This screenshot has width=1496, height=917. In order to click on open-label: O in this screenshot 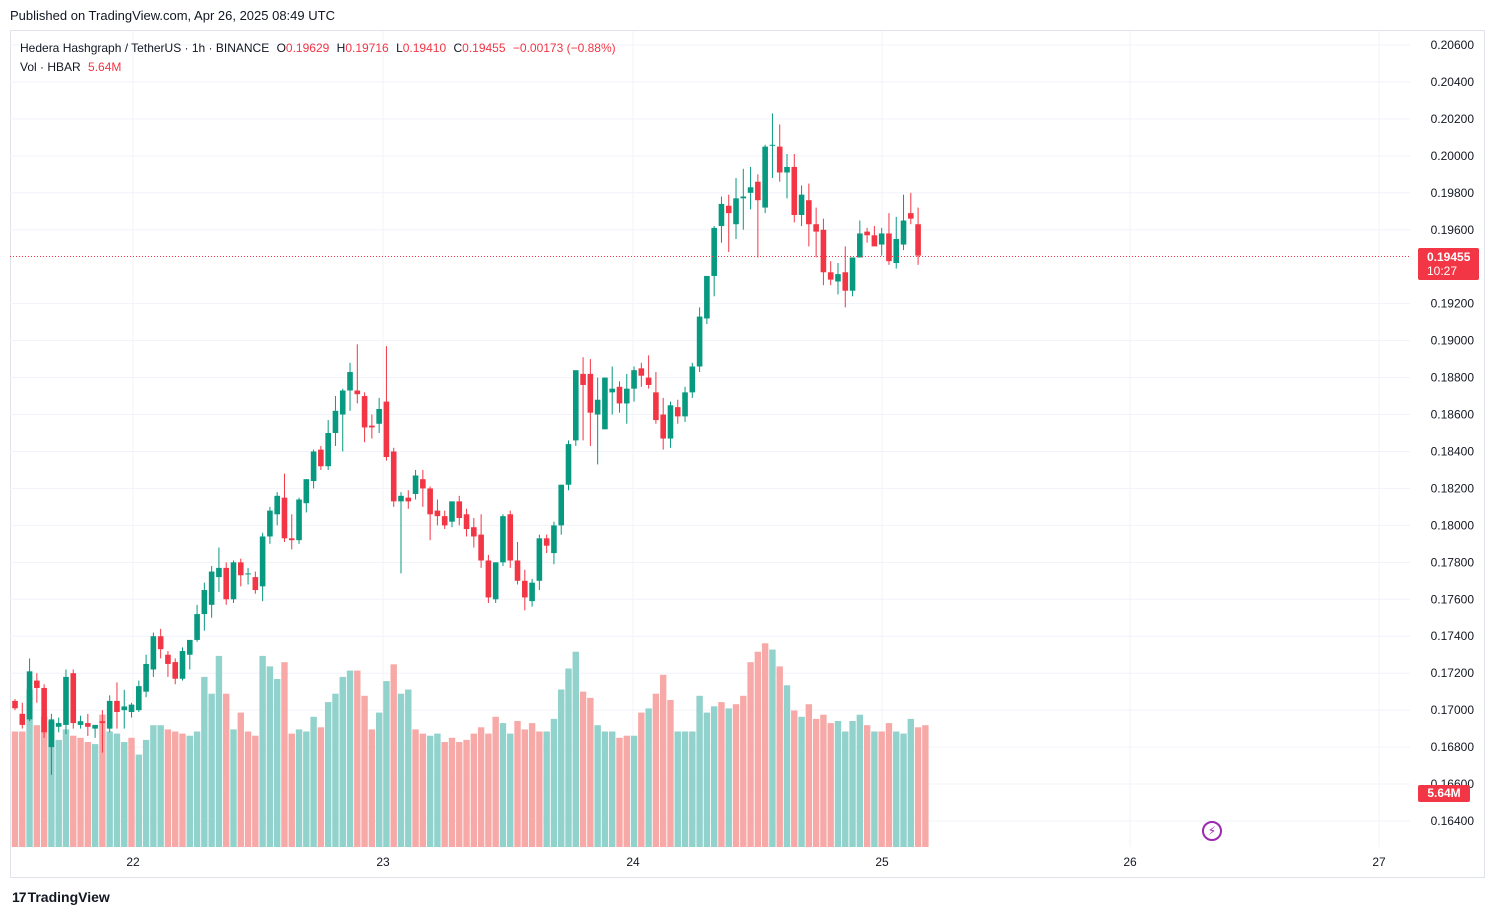, I will do `click(281, 48)`.